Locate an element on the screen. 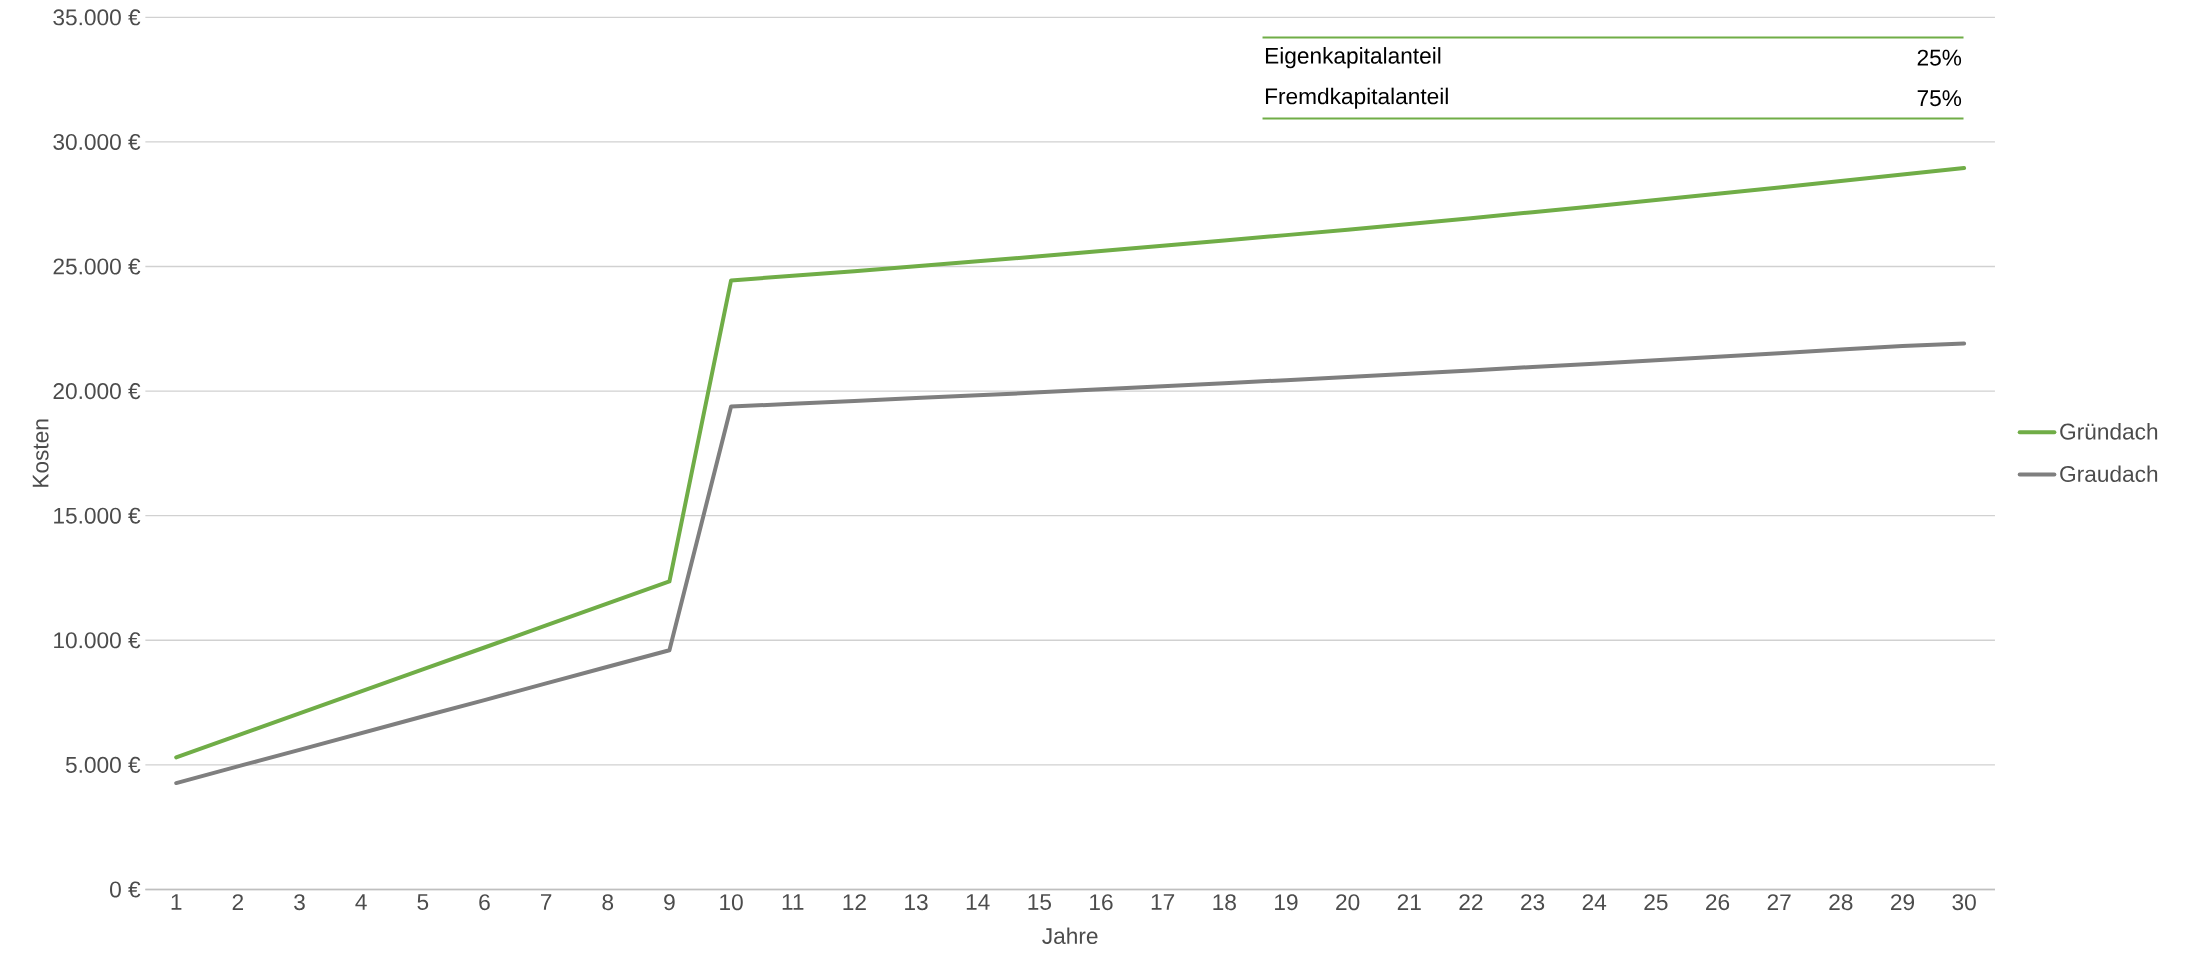  x-tick-label: 16 is located at coordinates (1101, 902).